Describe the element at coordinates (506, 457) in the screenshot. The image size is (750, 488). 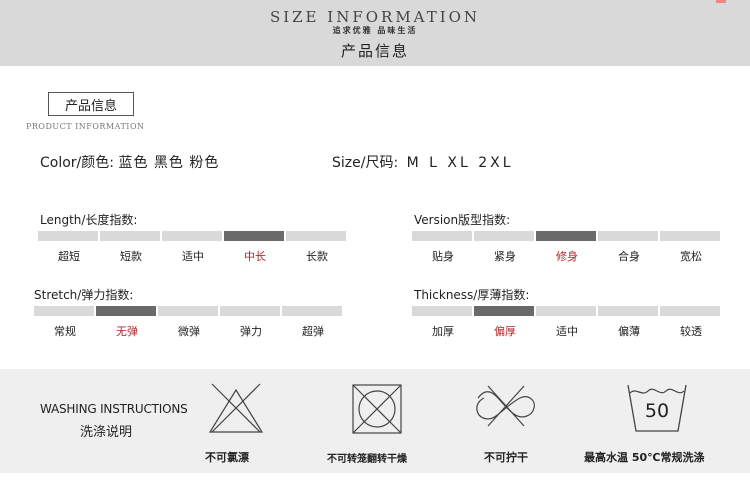
I see `caption-no-wring: 不可拧干` at that location.